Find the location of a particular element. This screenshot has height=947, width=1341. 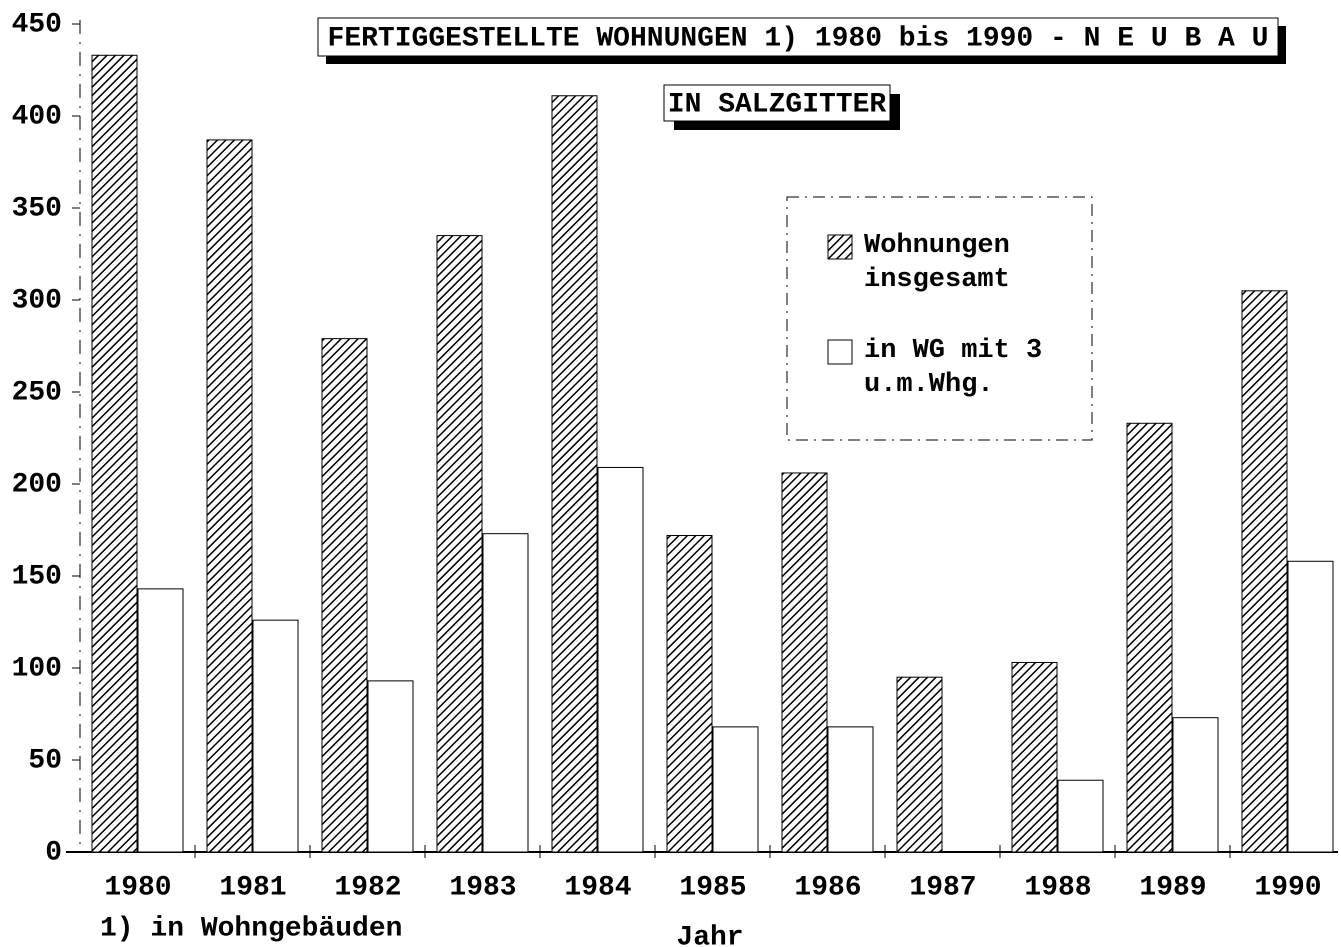

x-tick-label: 1985 is located at coordinates (712, 887).